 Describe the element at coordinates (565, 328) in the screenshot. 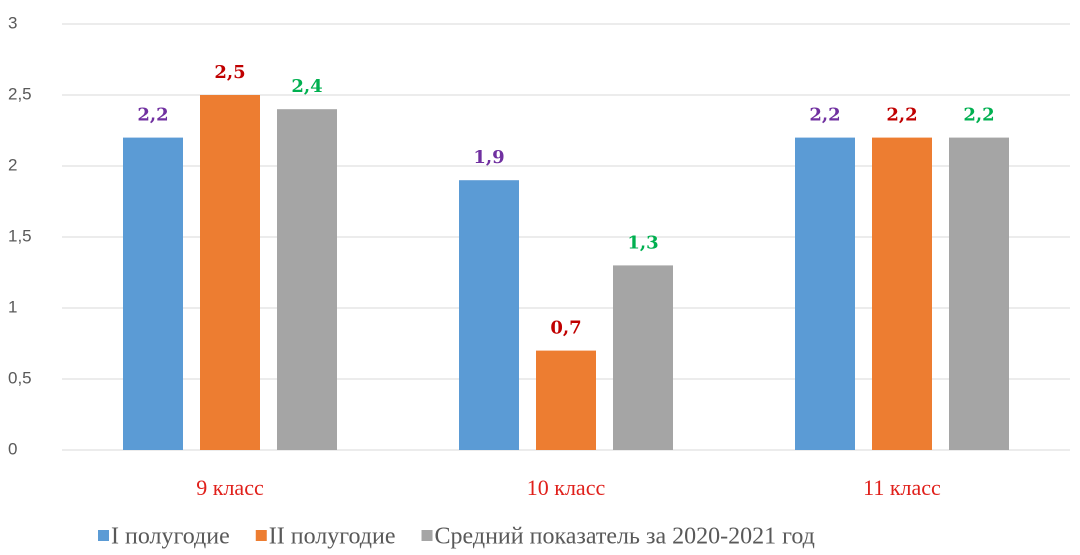

I see `data-label: 0,7` at that location.